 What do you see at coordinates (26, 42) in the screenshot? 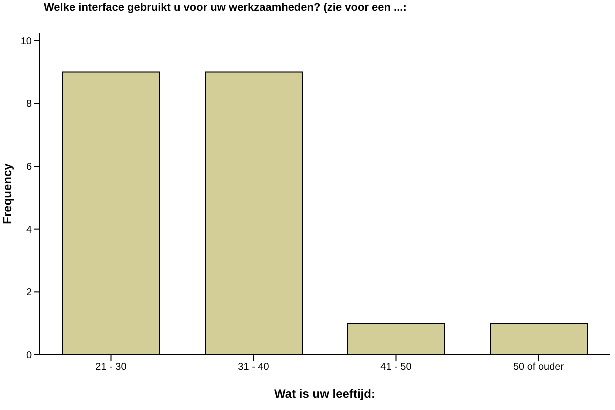
I see `y-tick-label: 10` at bounding box center [26, 42].